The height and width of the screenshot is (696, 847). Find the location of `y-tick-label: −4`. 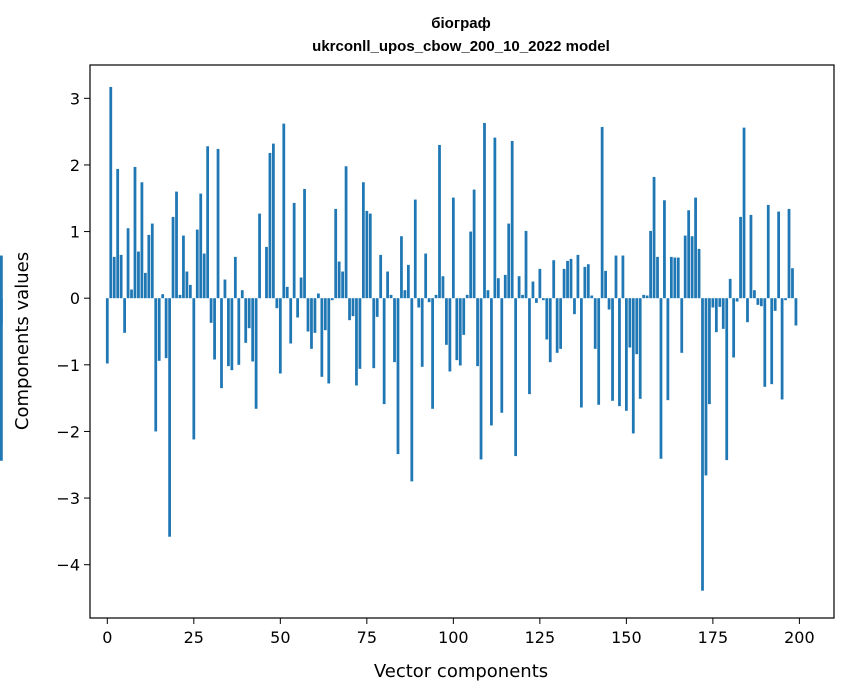

y-tick-label: −4 is located at coordinates (68, 565).